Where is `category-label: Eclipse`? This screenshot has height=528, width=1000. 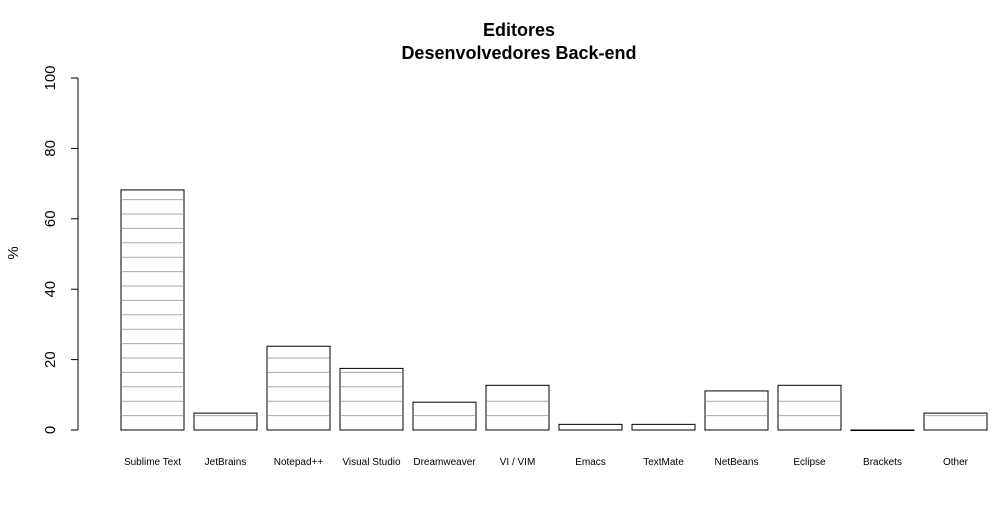 category-label: Eclipse is located at coordinates (809, 462).